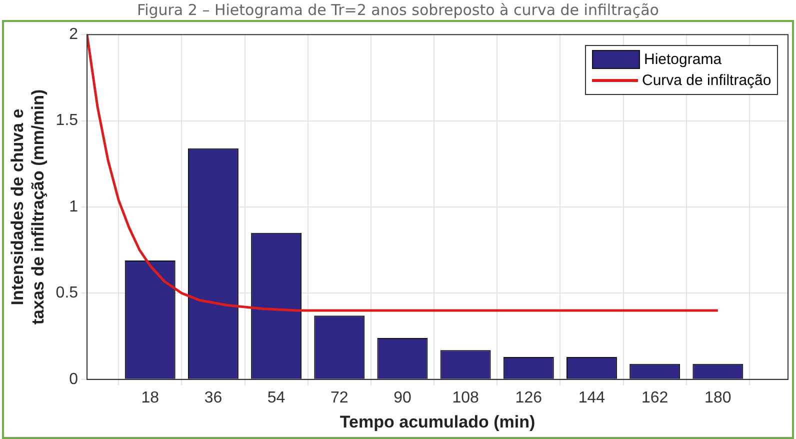  I want to click on y-tick-label: 1.5, so click(67, 121).